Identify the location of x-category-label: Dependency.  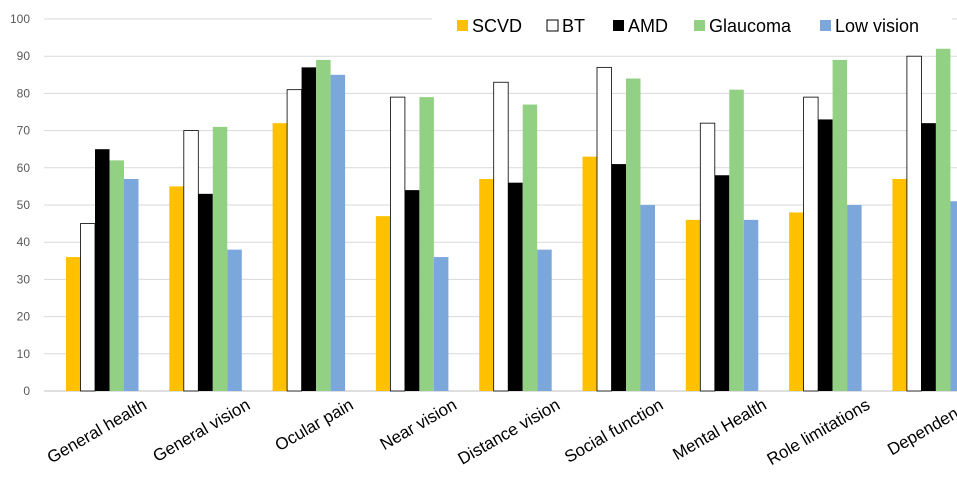
(920, 427).